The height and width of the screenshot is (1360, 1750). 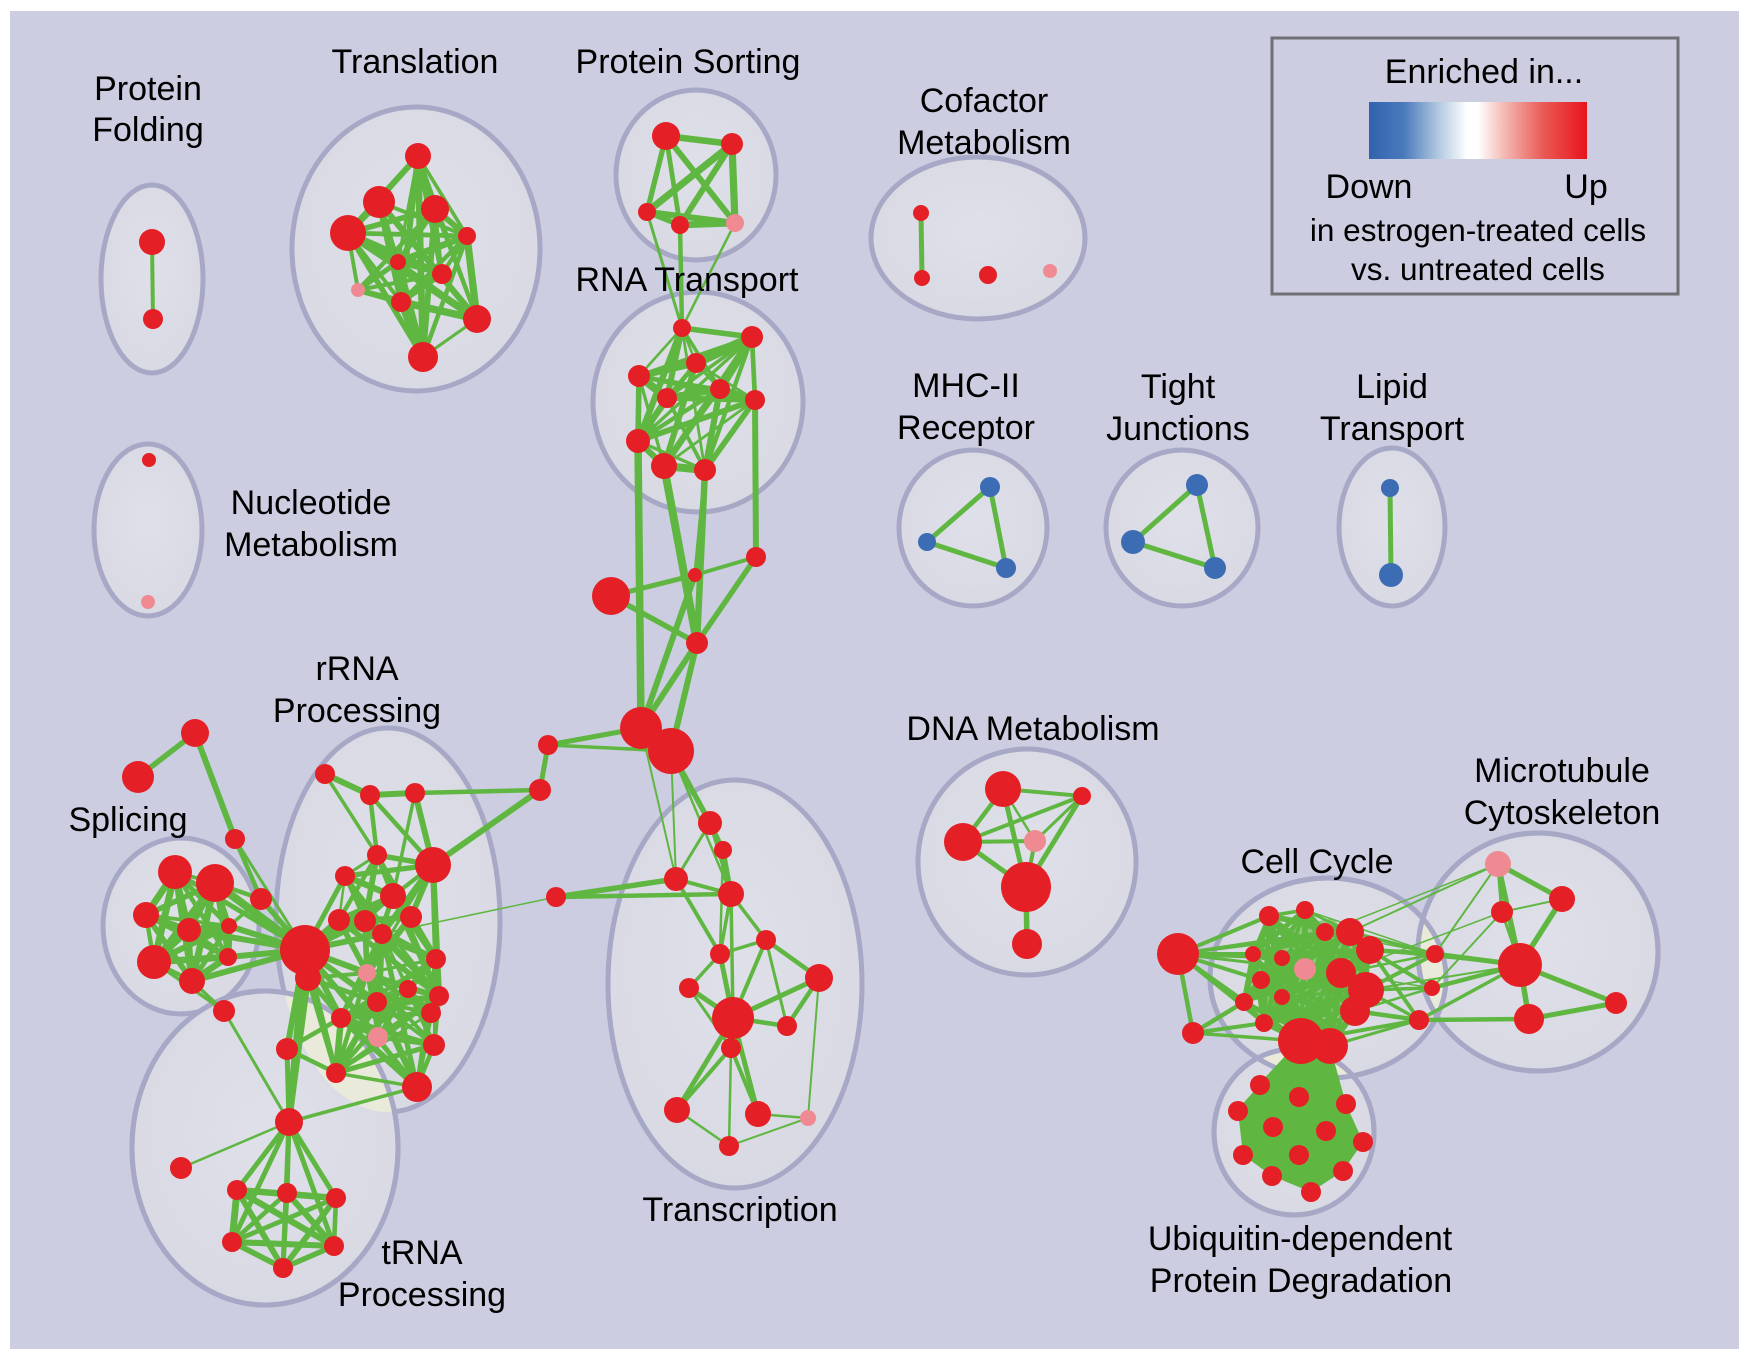 What do you see at coordinates (1316, 862) in the screenshot?
I see `svg-text: Cell Cycle` at bounding box center [1316, 862].